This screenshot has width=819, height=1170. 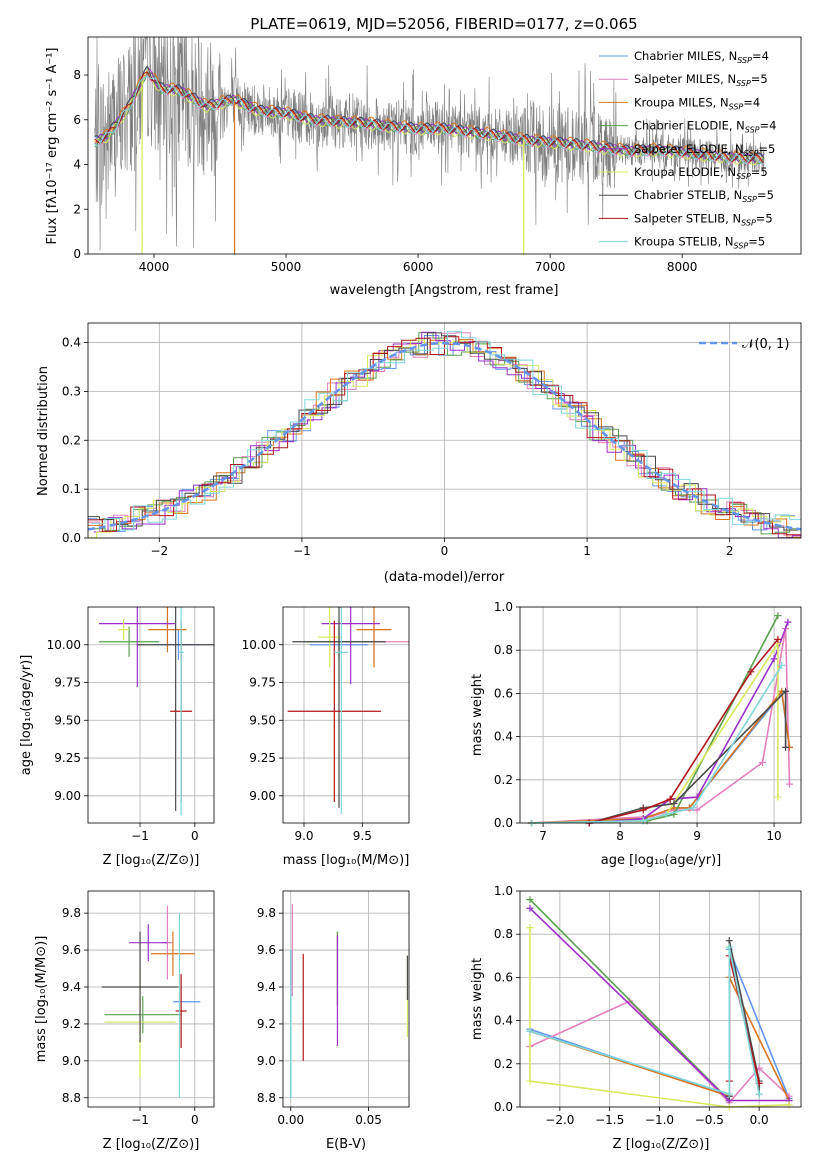 I want to click on mass-ebv-axes, so click(x=346, y=999).